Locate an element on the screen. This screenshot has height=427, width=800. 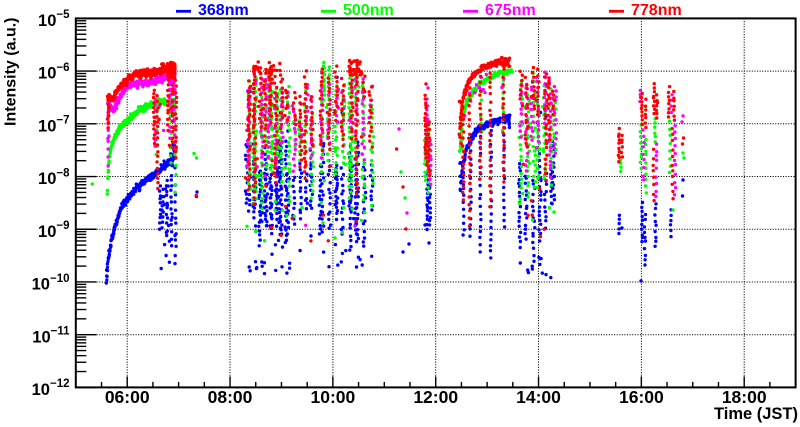
svg-text: 675nm is located at coordinates (510, 10).